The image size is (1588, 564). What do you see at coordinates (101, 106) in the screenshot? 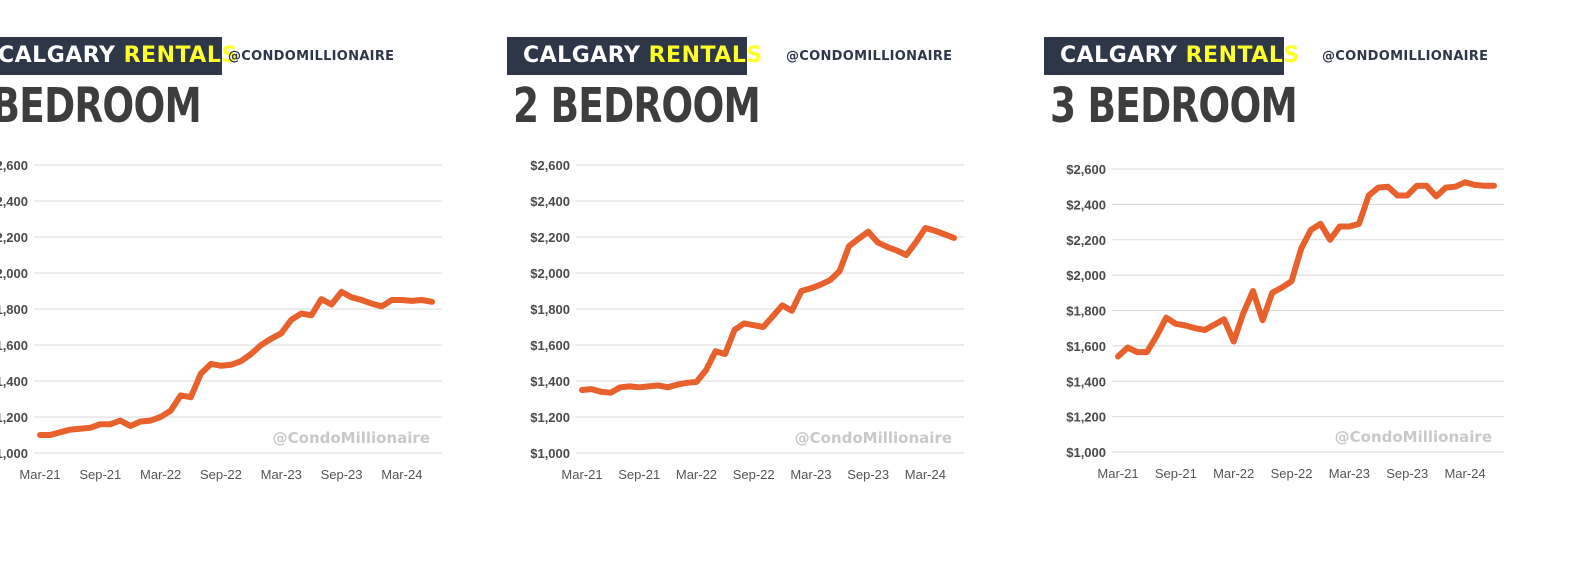
I see `chart-title: 1 BEDROOM` at bounding box center [101, 106].